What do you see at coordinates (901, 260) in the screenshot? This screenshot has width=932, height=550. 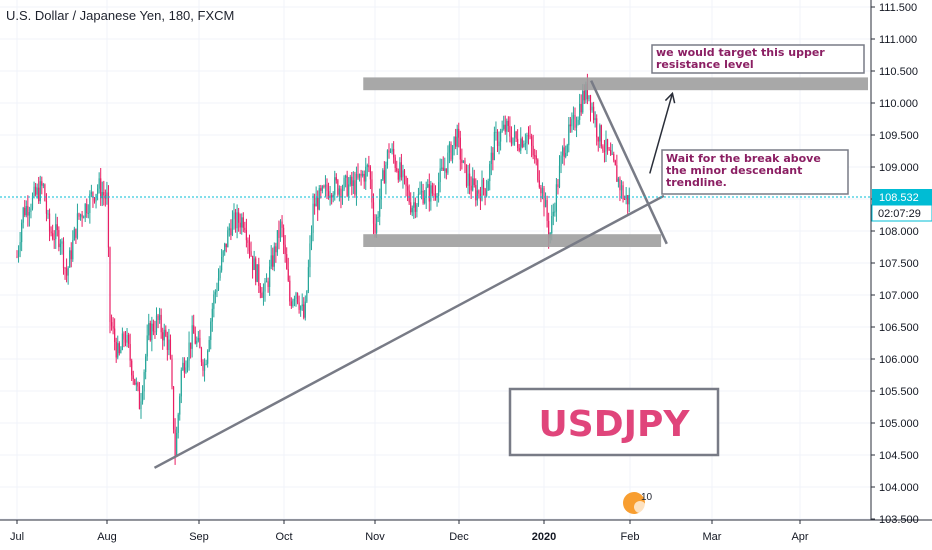 I see `price-axis` at bounding box center [901, 260].